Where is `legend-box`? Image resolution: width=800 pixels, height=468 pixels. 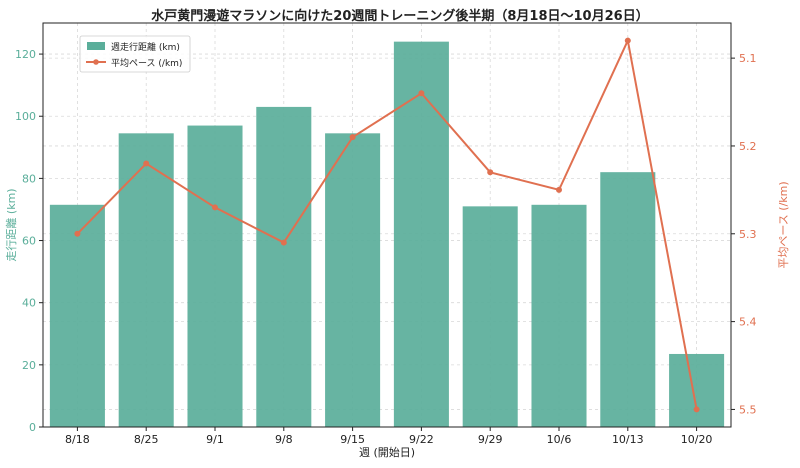
legend-box is located at coordinates (135, 54).